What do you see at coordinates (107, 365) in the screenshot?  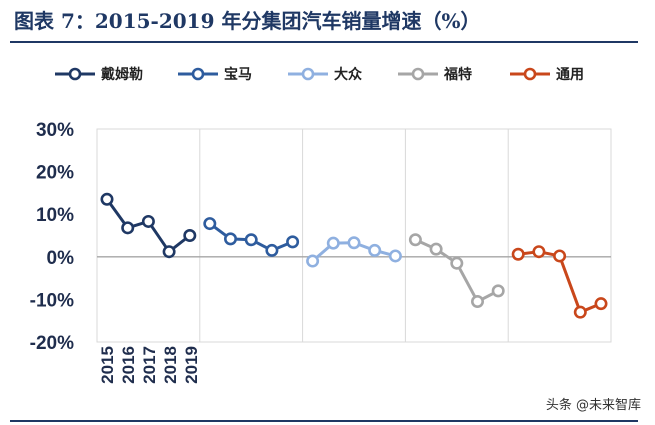 I see `x-tick-label: 2015` at bounding box center [107, 365].